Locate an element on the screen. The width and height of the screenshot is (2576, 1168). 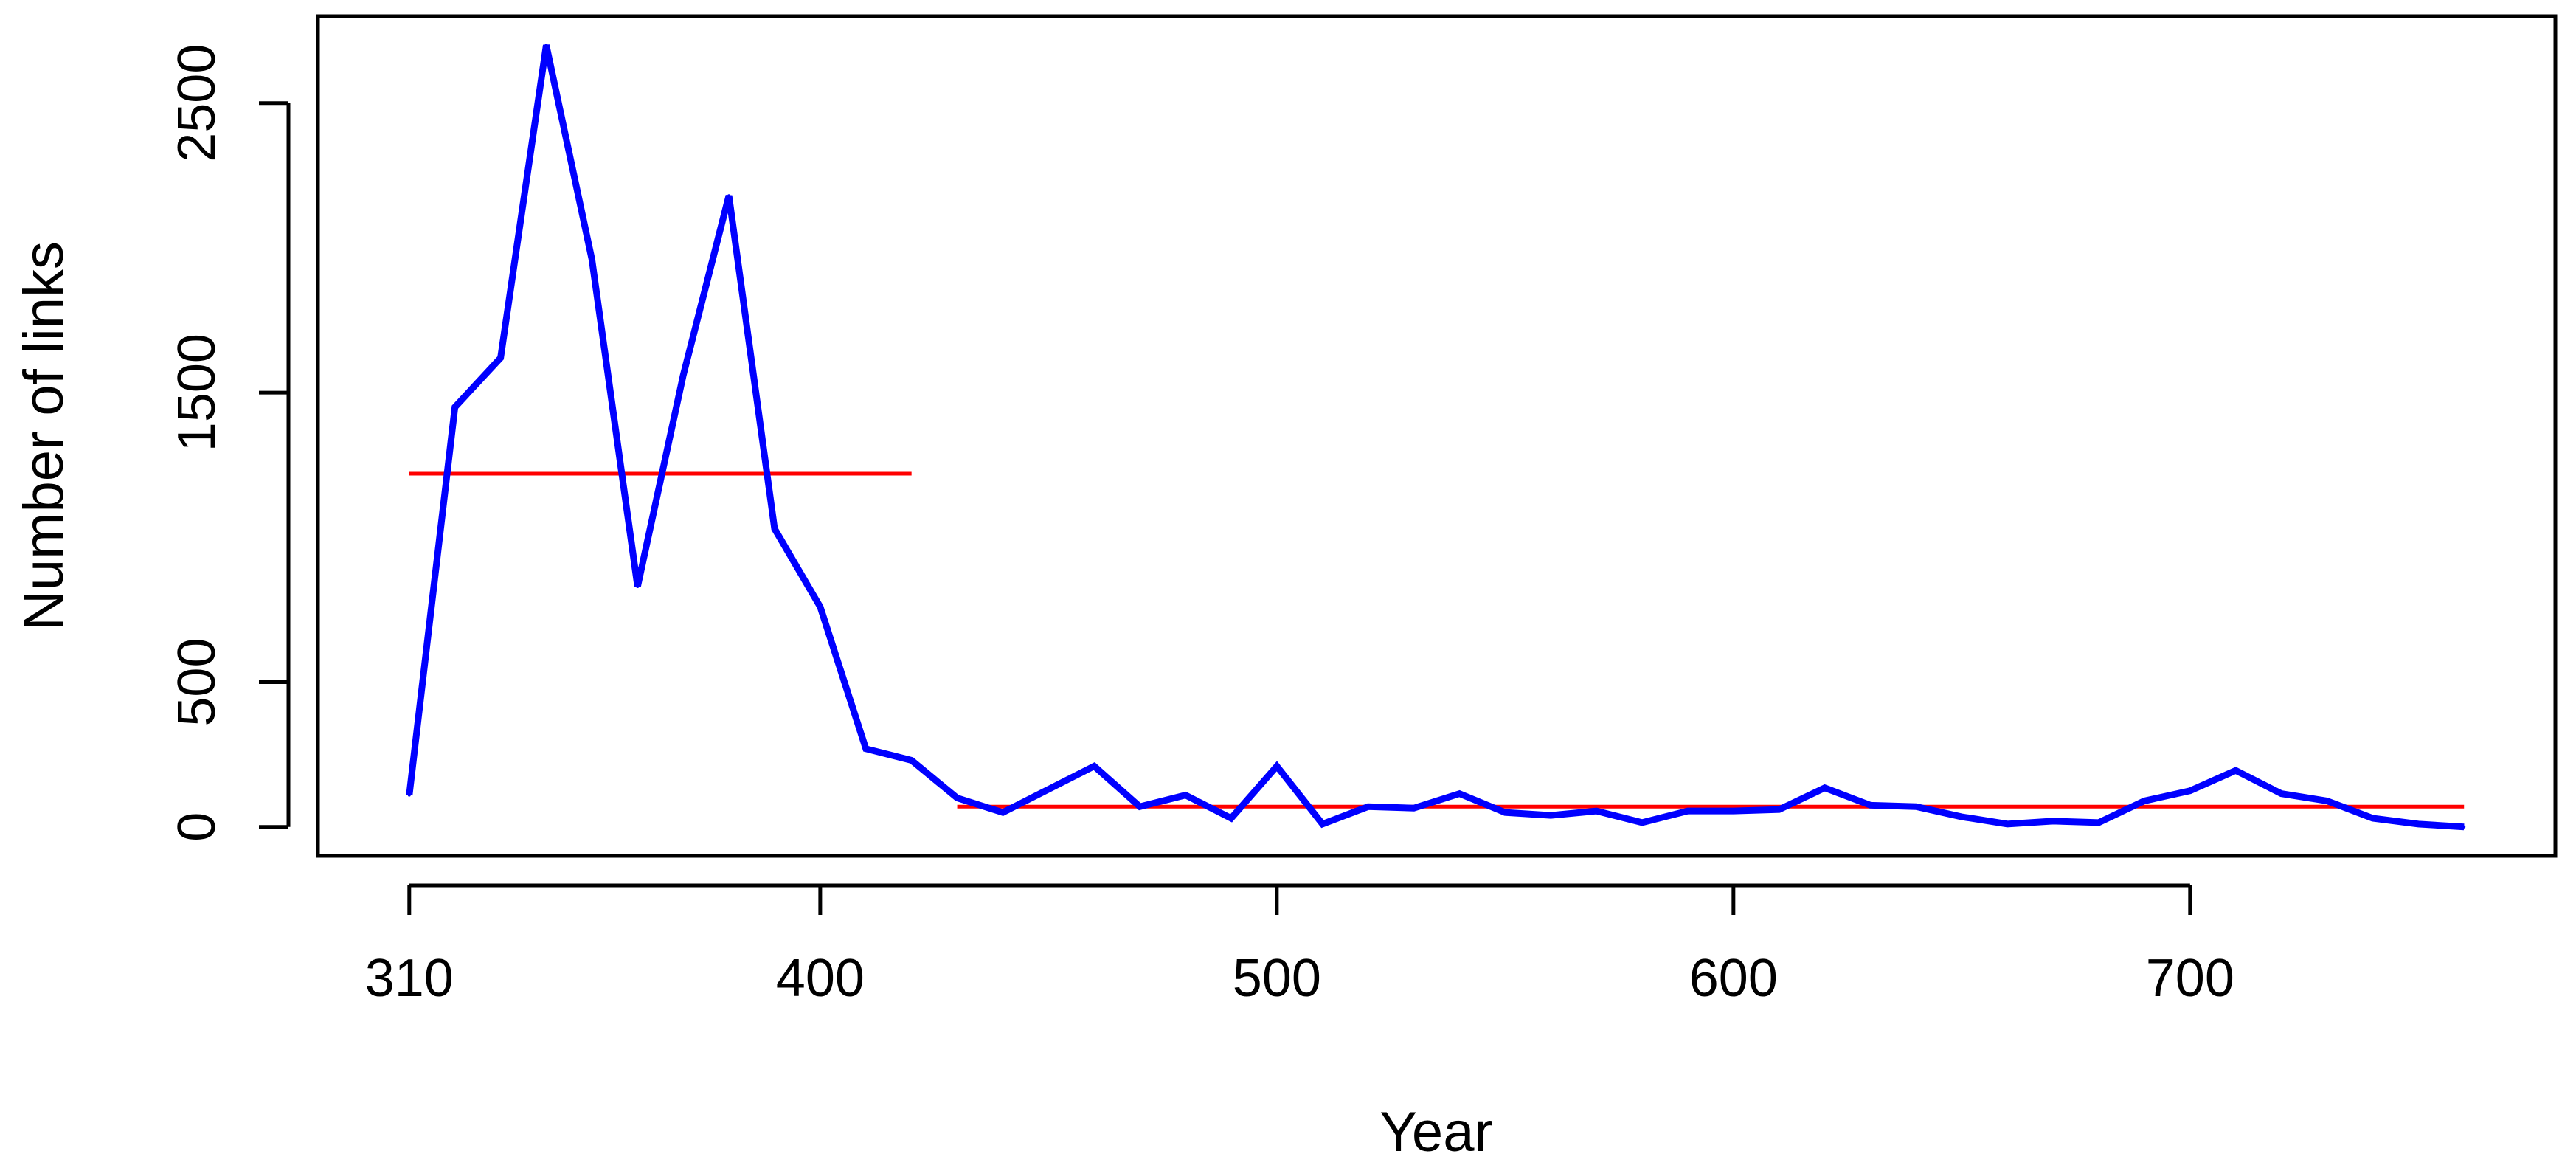
x-axis: 310 400 500 600 700 is located at coordinates (1300, 945).